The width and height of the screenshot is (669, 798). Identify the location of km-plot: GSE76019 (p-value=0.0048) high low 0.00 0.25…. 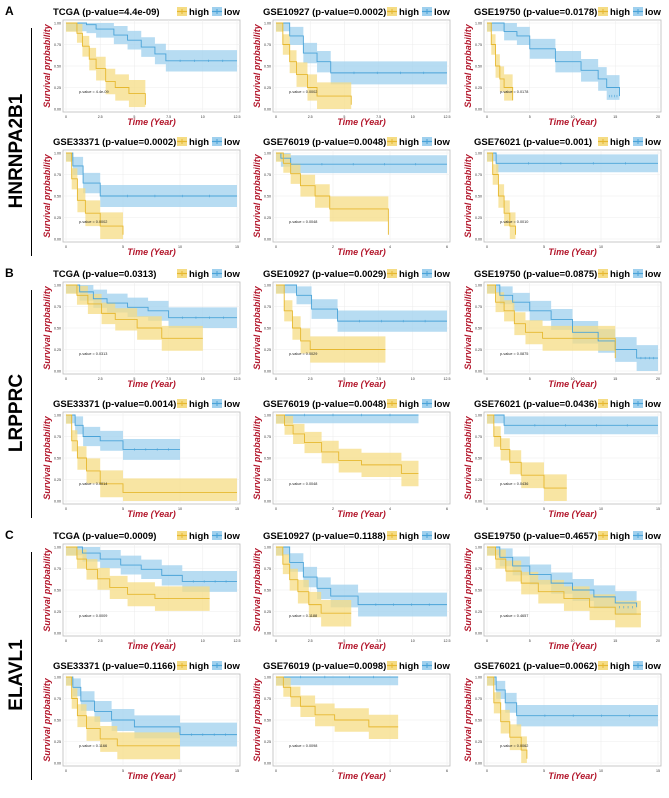
(351, 197).